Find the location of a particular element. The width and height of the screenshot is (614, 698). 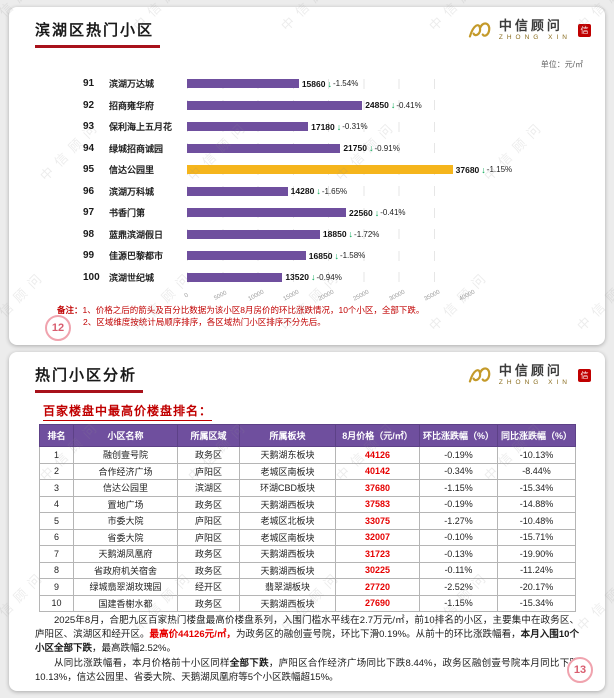

logo-mark-icon is located at coordinates (479, 375).